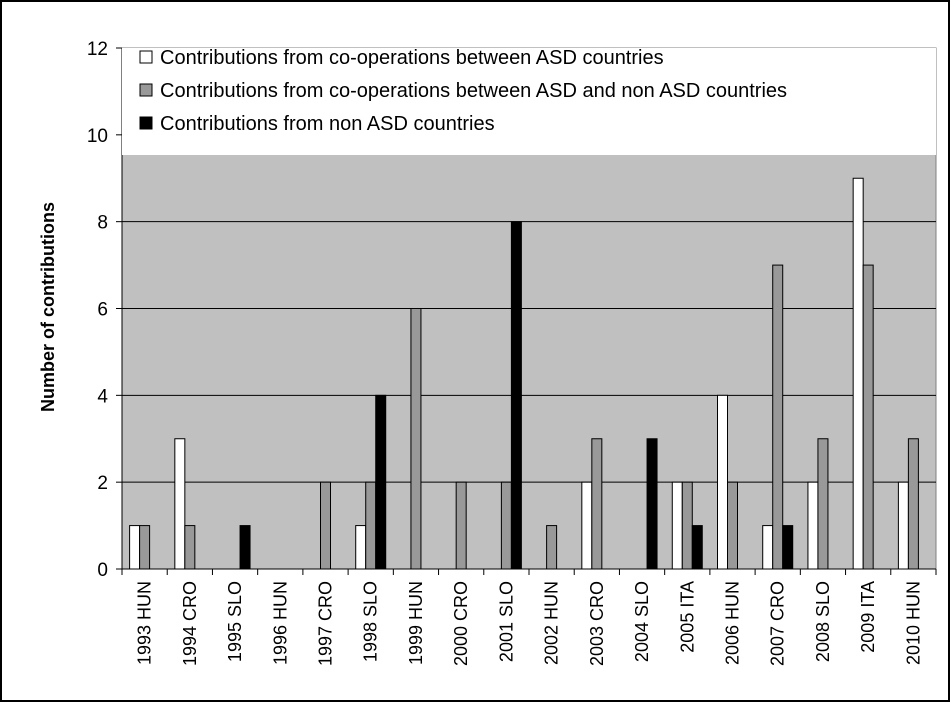 Image resolution: width=951 pixels, height=707 pixels. What do you see at coordinates (97, 136) in the screenshot?
I see `y-tick-label: 10` at bounding box center [97, 136].